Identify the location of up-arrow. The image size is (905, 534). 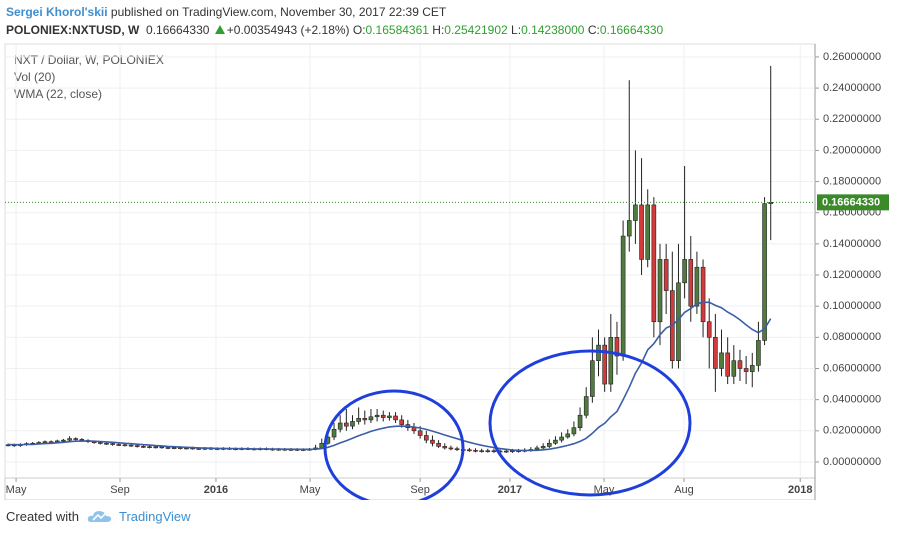
(219, 29).